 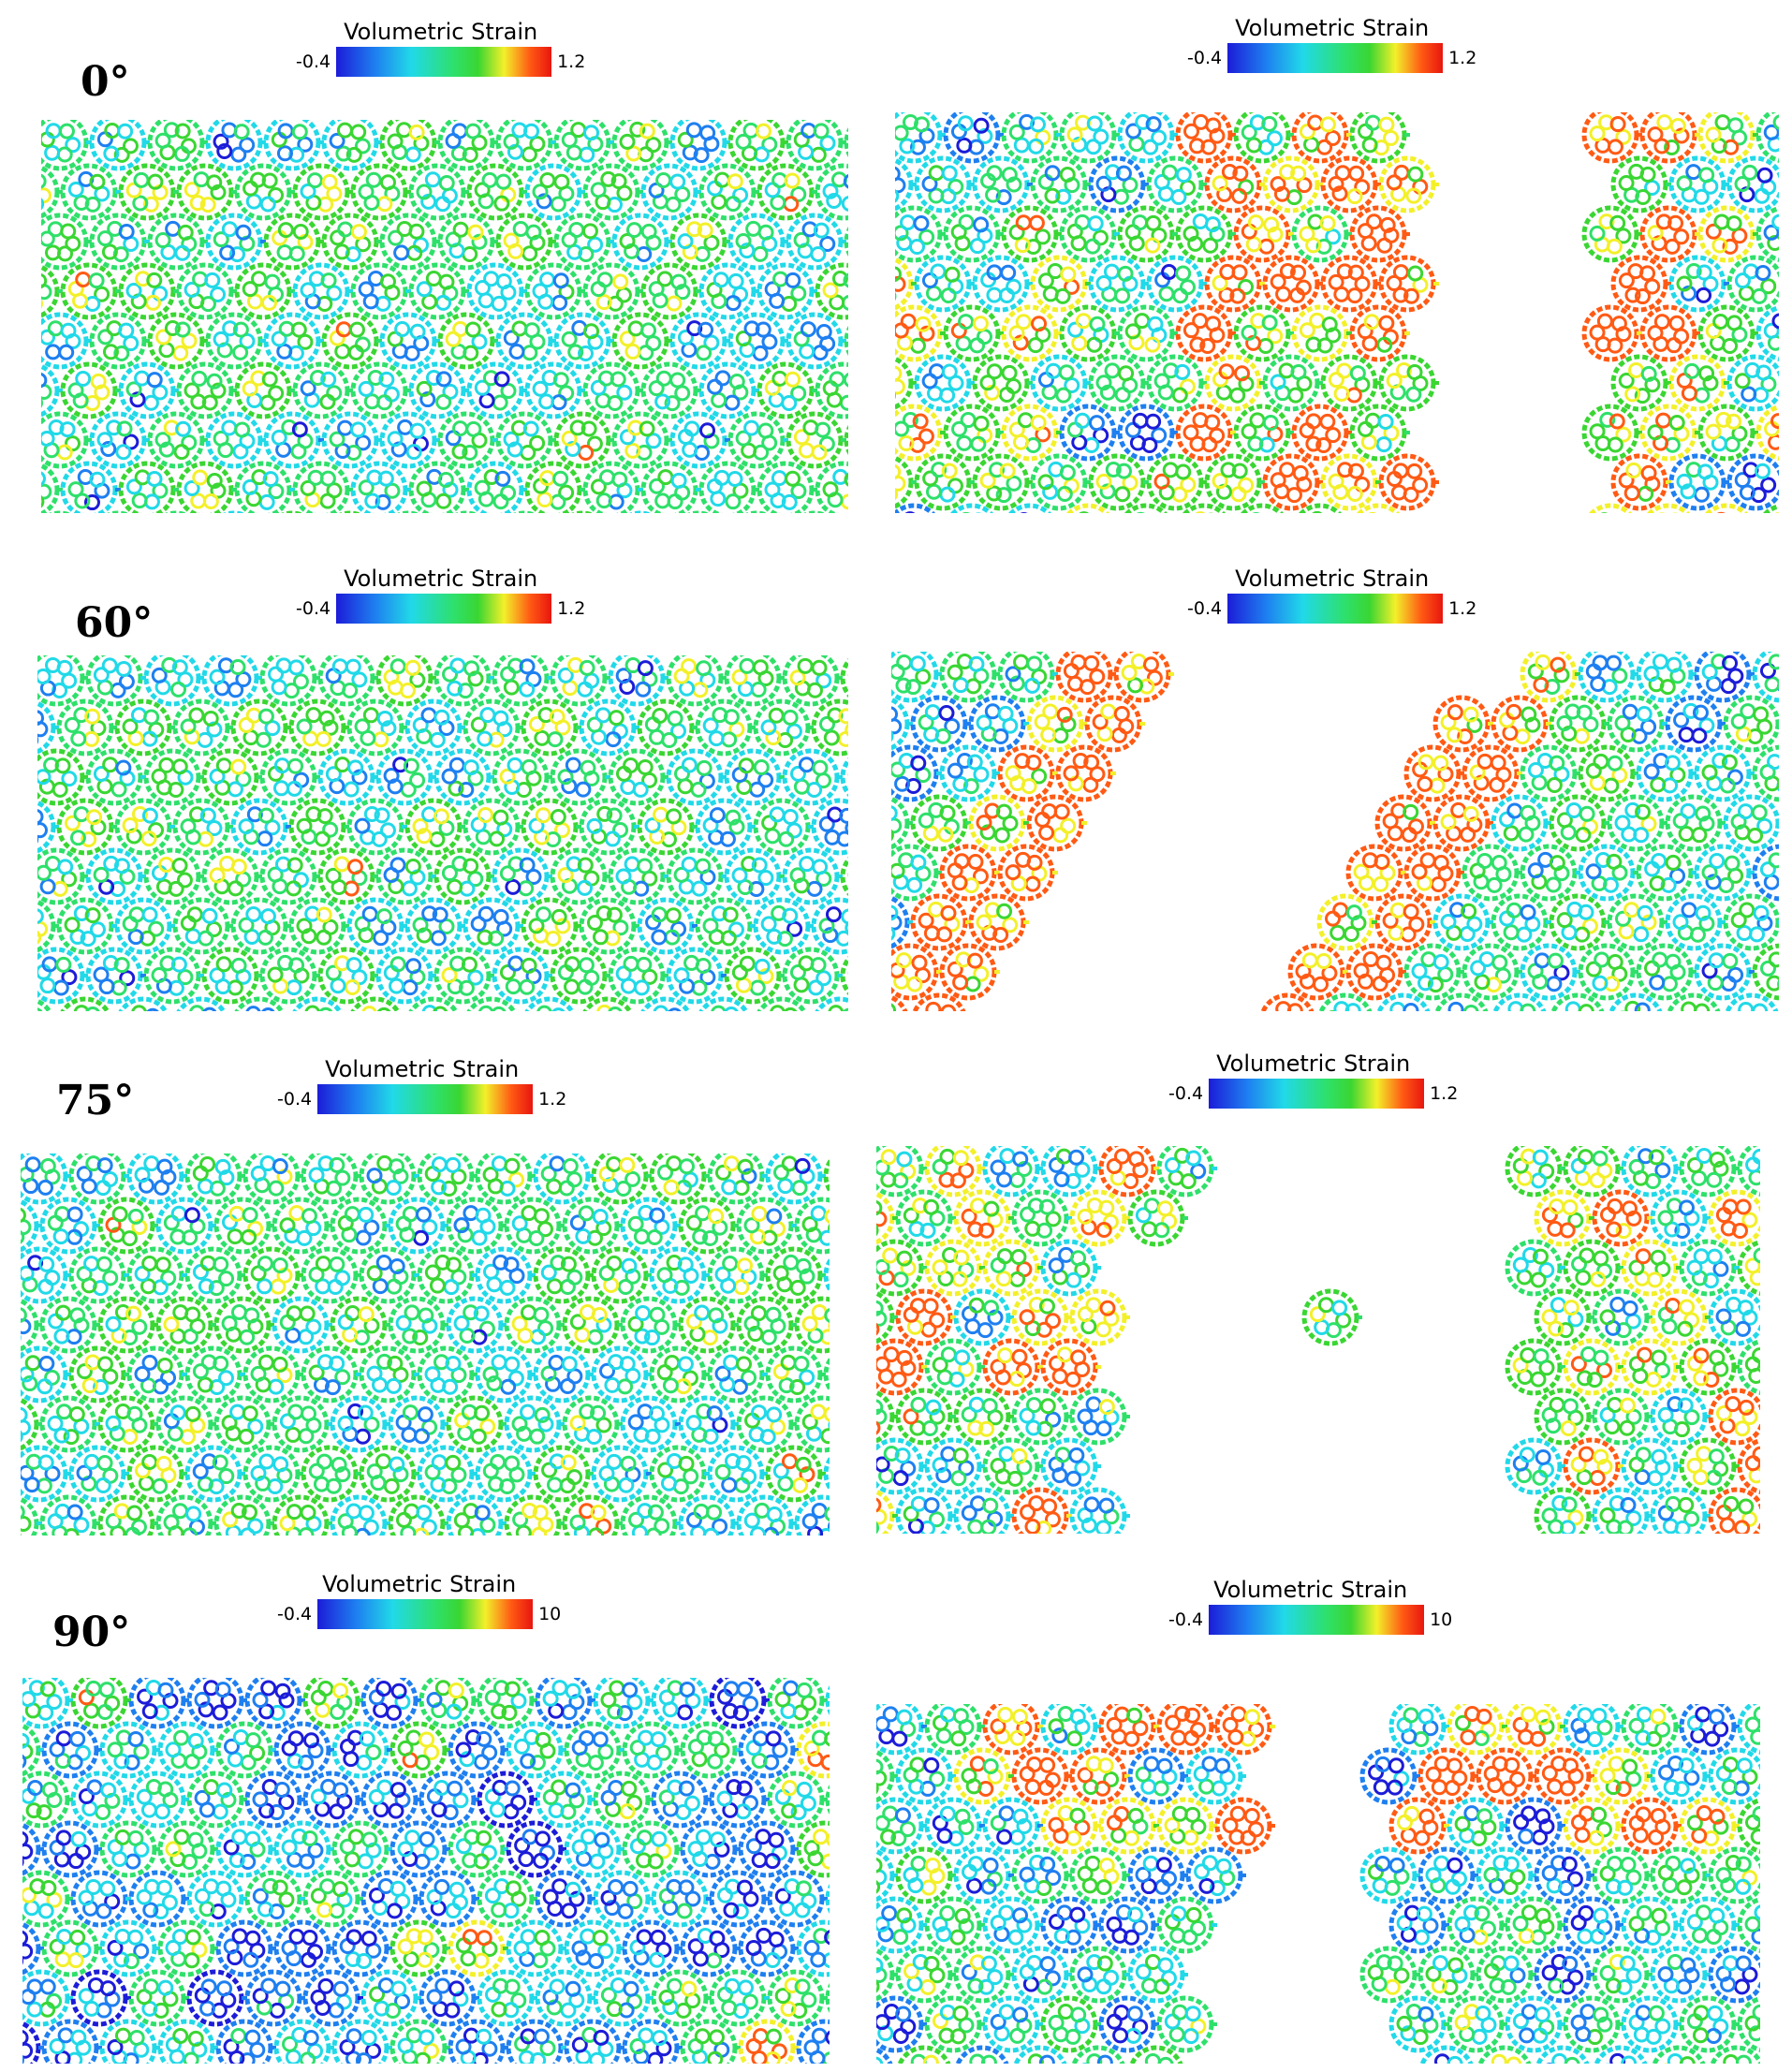 I want to click on colorbar-title: Volumetric Strain, so click(x=423, y=1069).